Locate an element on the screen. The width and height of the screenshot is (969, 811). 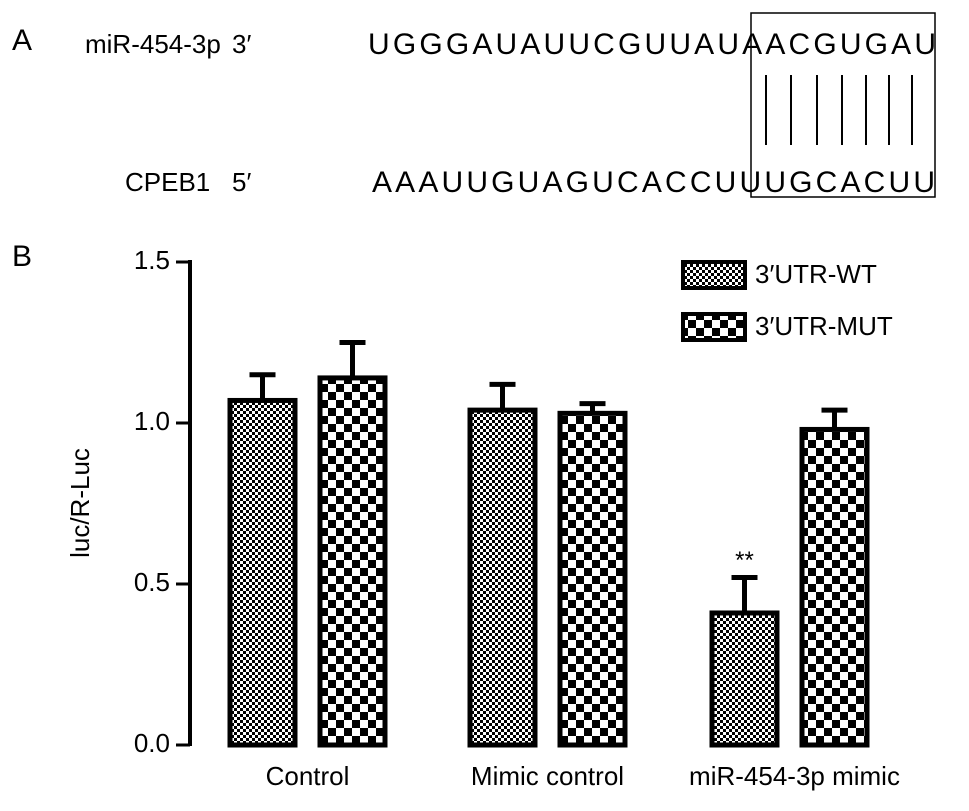
target-name: CPEB1 is located at coordinates (167, 182).